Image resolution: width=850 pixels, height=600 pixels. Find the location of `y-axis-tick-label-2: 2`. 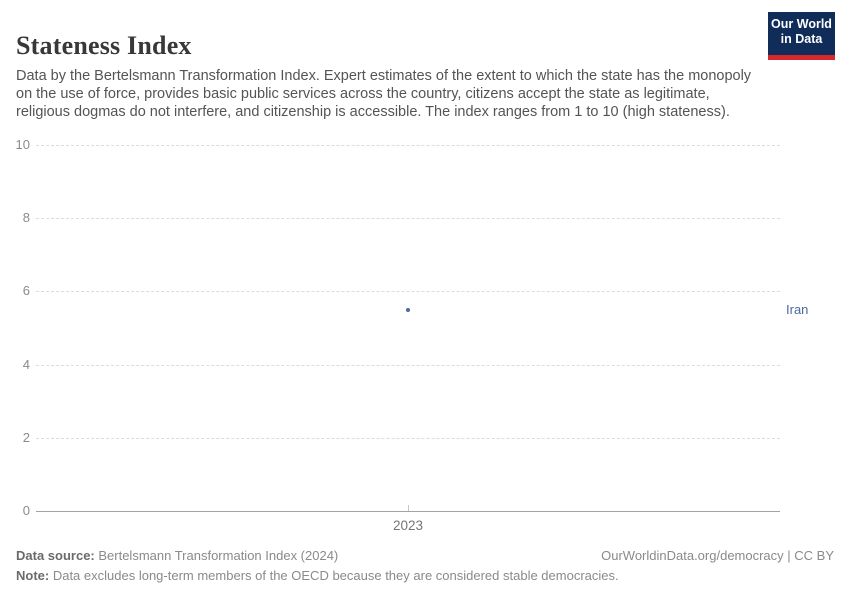

y-axis-tick-label-2: 2 is located at coordinates (26, 437).